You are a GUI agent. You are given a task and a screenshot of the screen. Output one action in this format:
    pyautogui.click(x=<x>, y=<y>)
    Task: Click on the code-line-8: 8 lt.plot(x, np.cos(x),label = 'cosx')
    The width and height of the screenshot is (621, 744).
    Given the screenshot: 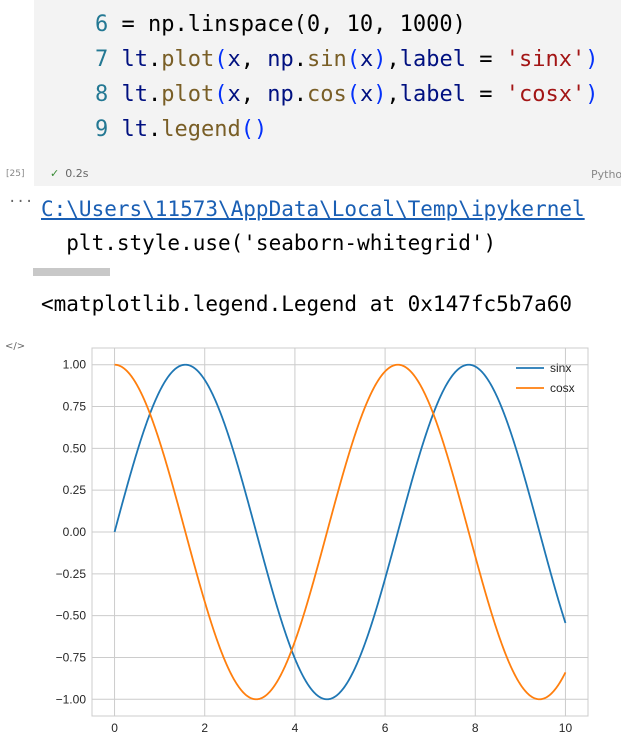 What is the action you would take?
    pyautogui.click(x=346, y=95)
    